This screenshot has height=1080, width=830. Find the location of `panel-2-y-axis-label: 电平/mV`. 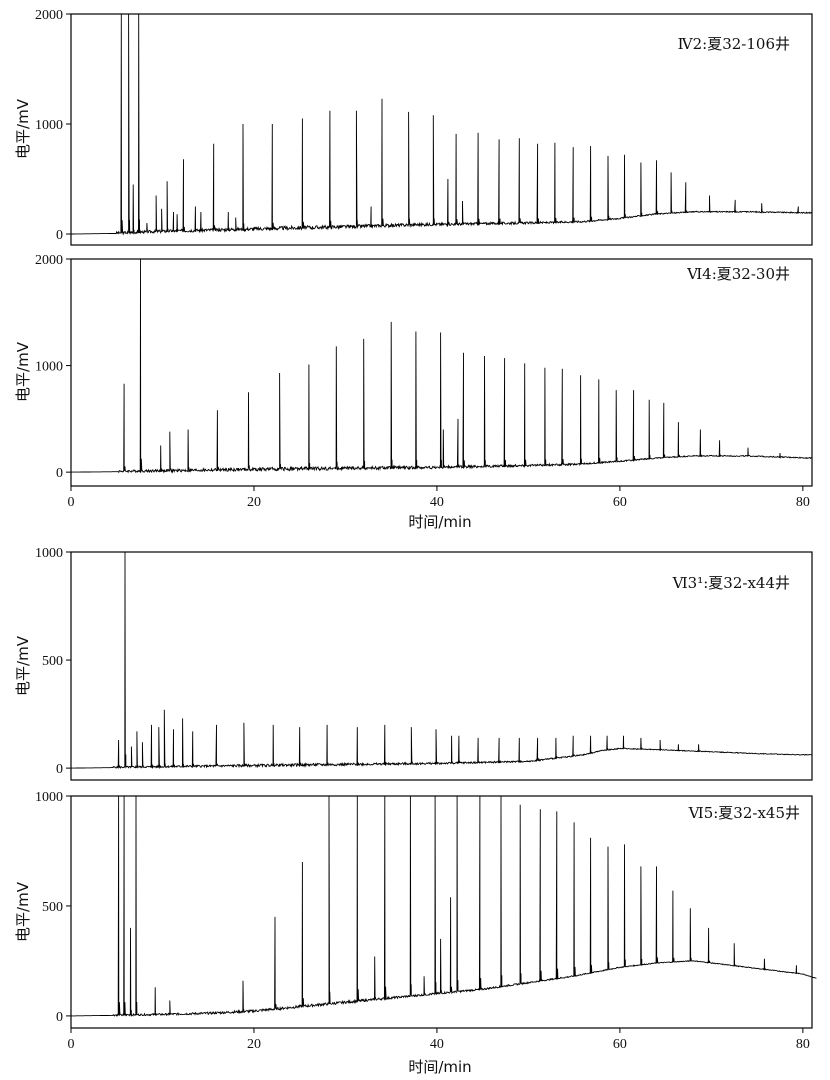

panel-2-y-axis-label: 电平/mV is located at coordinates (23, 371).